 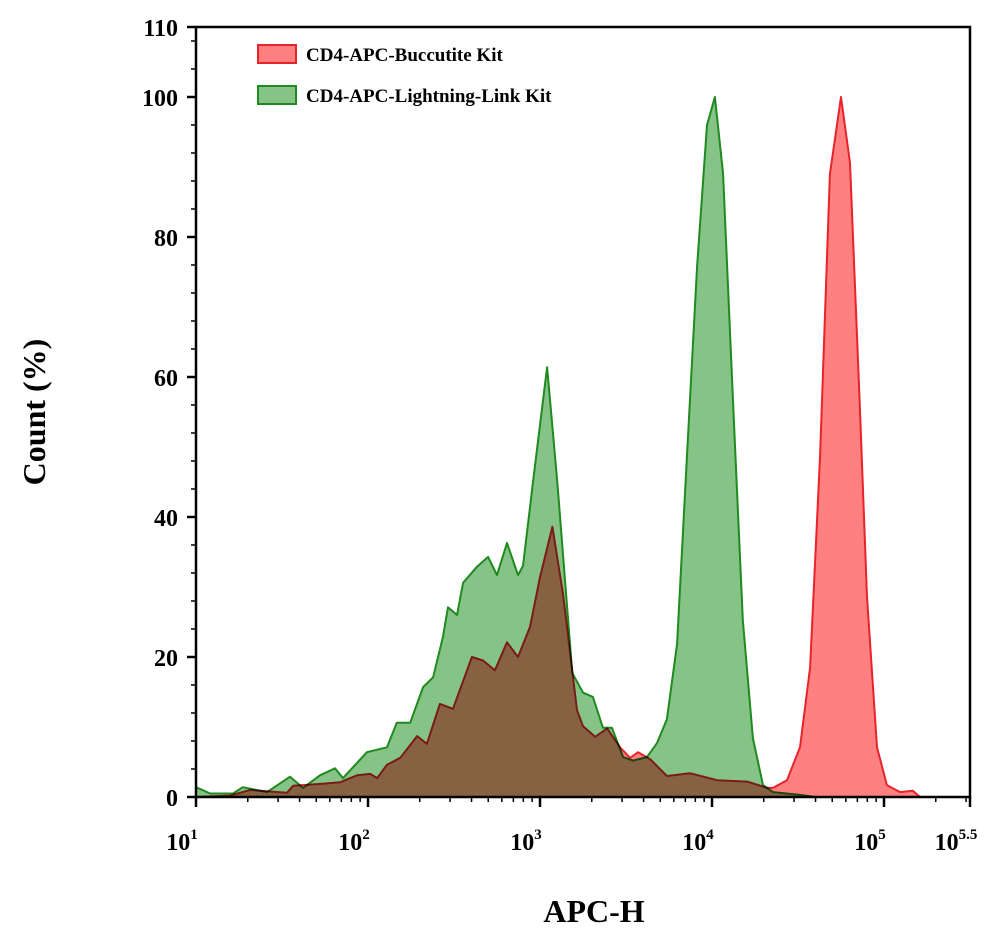 What do you see at coordinates (160, 29) in the screenshot?
I see `y-tick-label: 110` at bounding box center [160, 29].